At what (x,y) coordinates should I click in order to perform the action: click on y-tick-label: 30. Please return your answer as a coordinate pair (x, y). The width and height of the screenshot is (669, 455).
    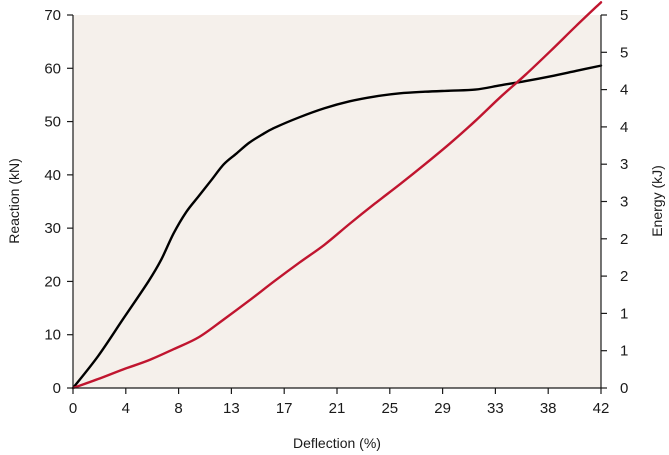
    Looking at the image, I should click on (52, 228).